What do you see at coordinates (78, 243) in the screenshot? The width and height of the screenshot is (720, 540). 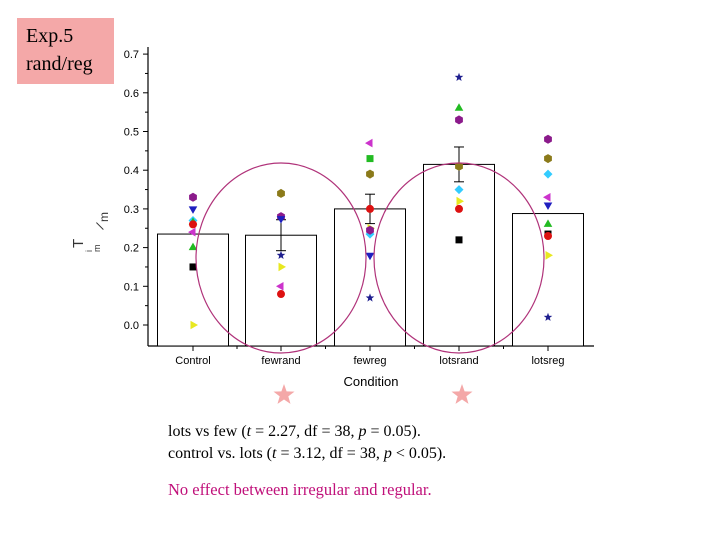 I see `svg-text: T` at bounding box center [78, 243].